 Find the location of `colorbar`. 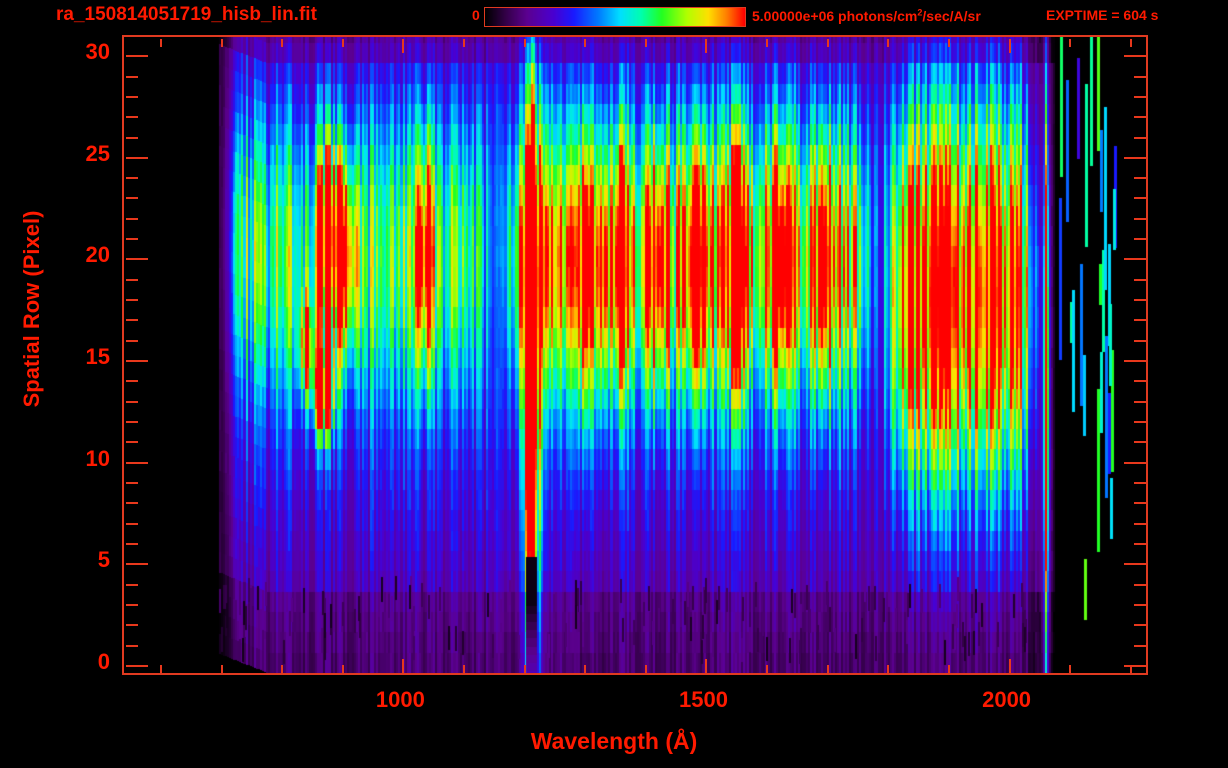

colorbar is located at coordinates (615, 17).